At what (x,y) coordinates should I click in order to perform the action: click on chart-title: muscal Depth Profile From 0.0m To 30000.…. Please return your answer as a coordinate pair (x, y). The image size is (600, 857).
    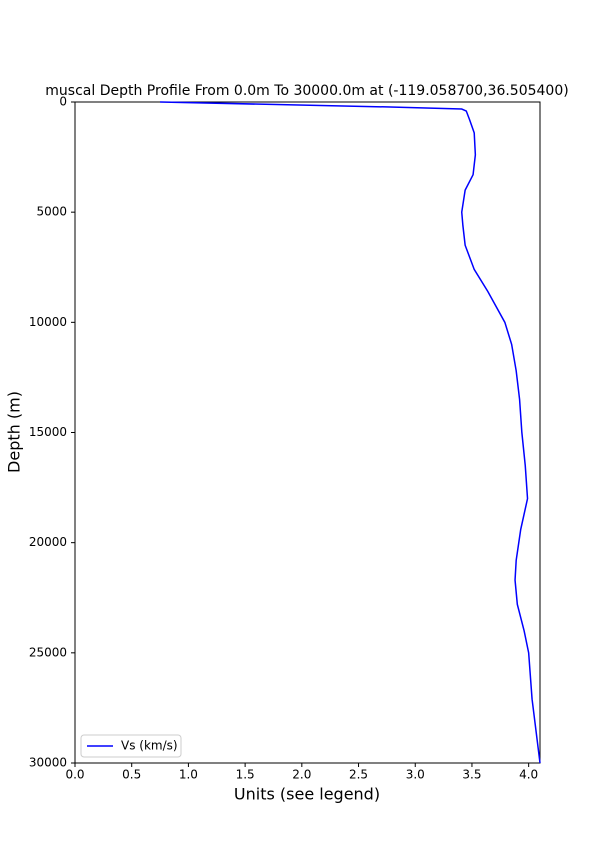
    Looking at the image, I should click on (306, 91).